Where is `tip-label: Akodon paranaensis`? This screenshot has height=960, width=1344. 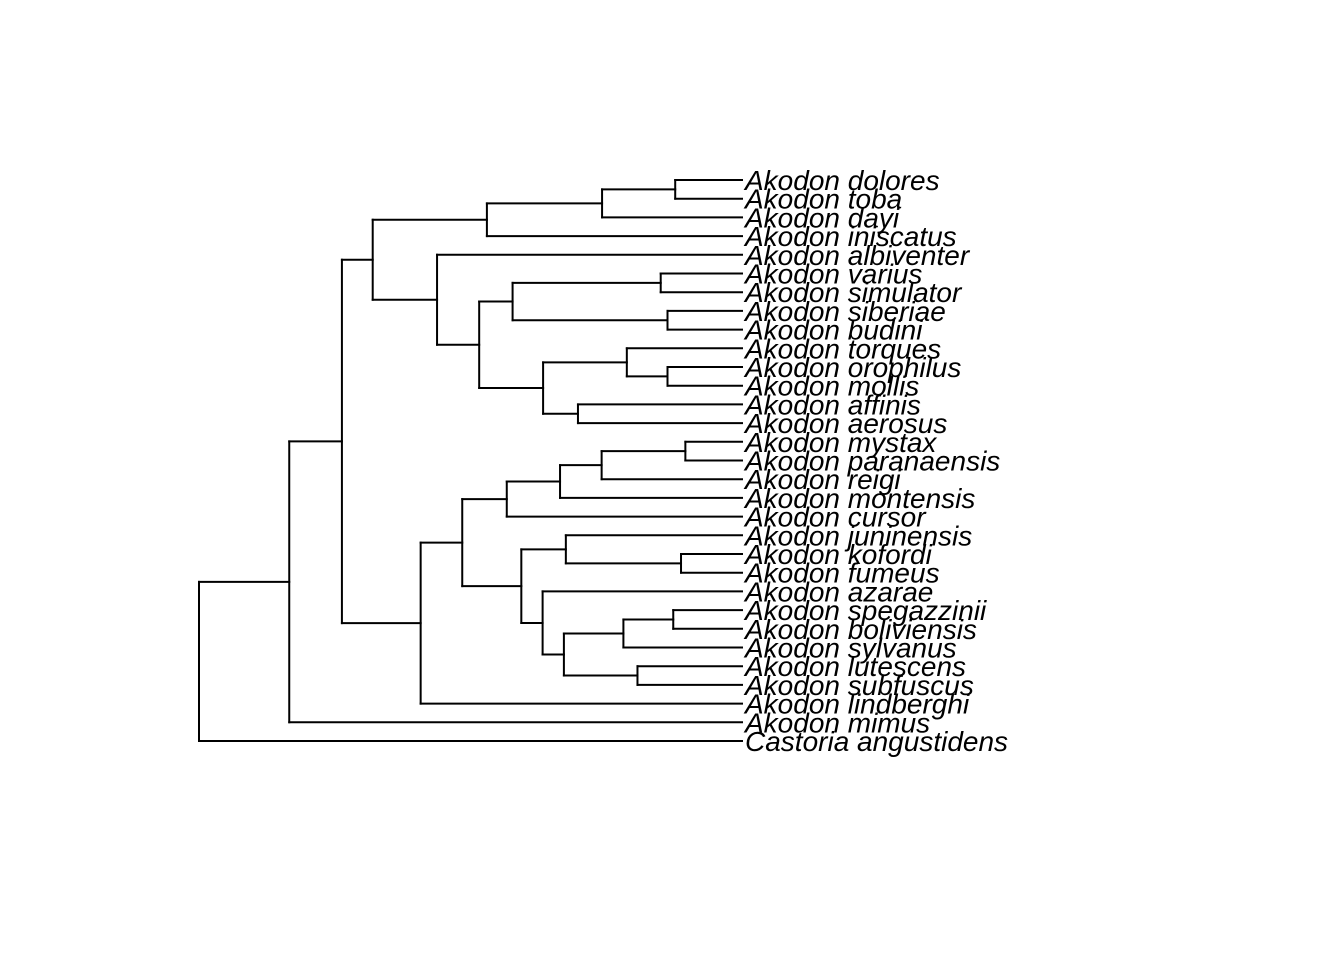 tip-label: Akodon paranaensis is located at coordinates (871, 461).